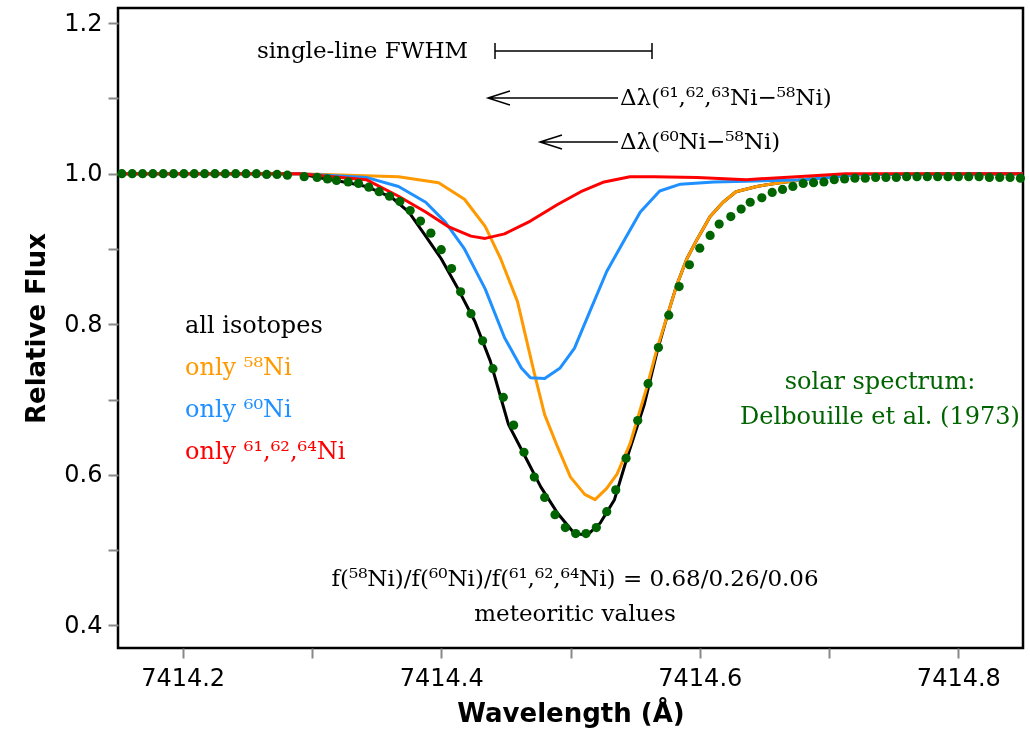 The width and height of the screenshot is (1030, 750). Describe the element at coordinates (183, 677) in the screenshot. I see `x-tick-label: 7414.2` at that location.